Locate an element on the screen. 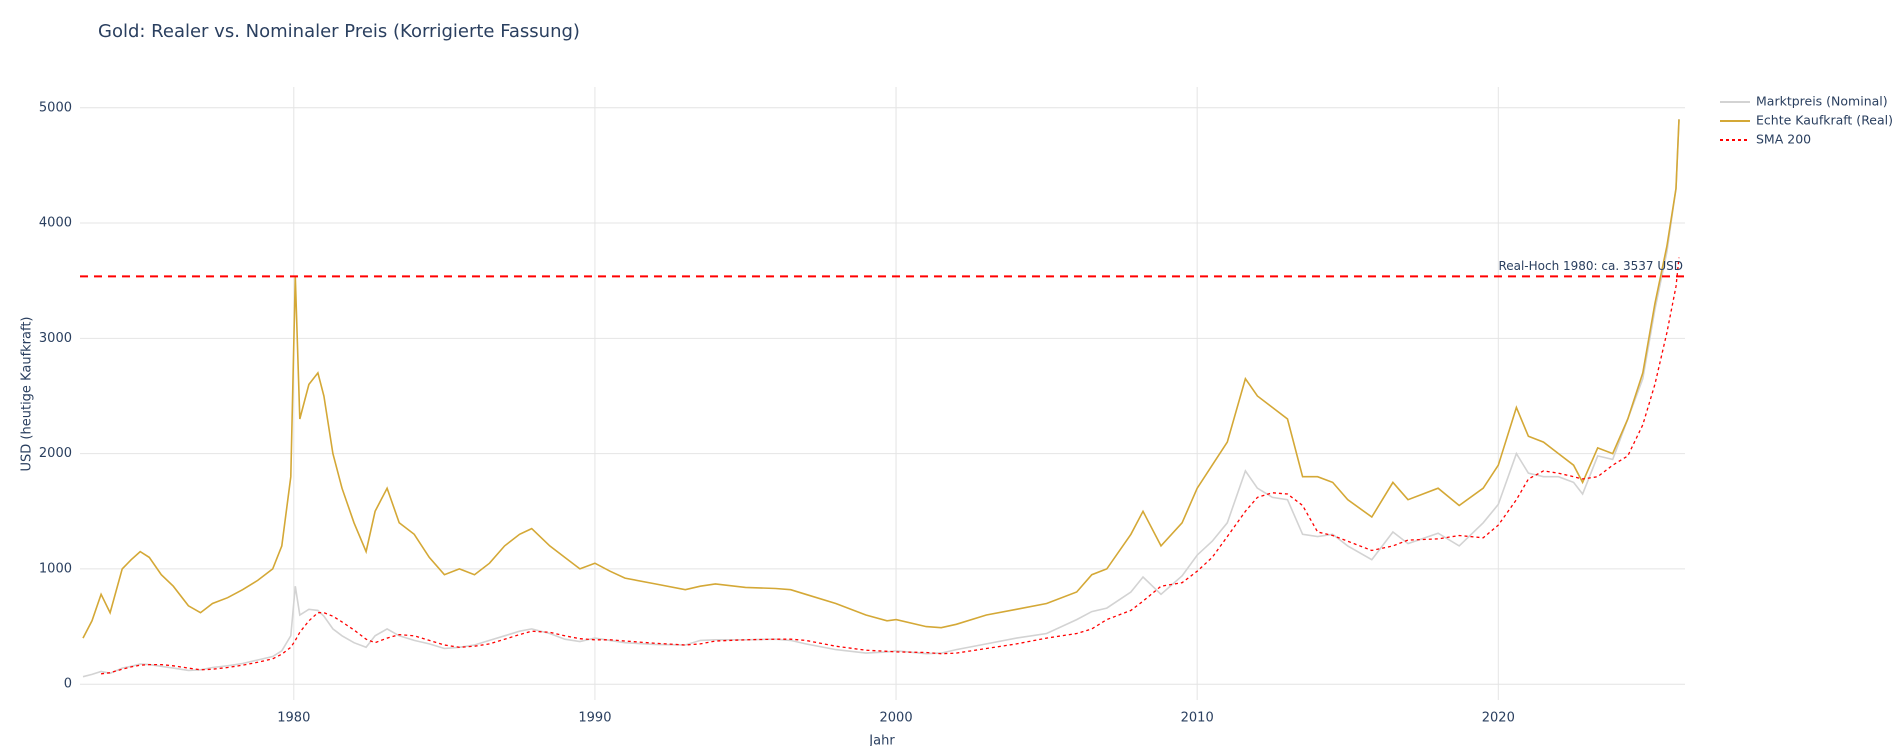  x-tick-label: 2000 is located at coordinates (896, 718).